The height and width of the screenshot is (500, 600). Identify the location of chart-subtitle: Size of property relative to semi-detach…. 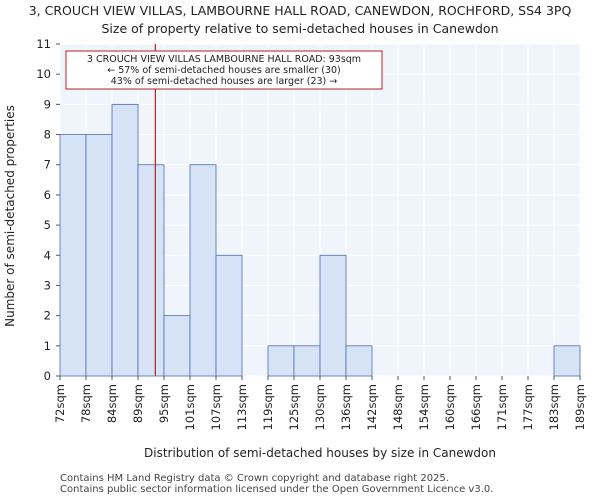
(300, 28).